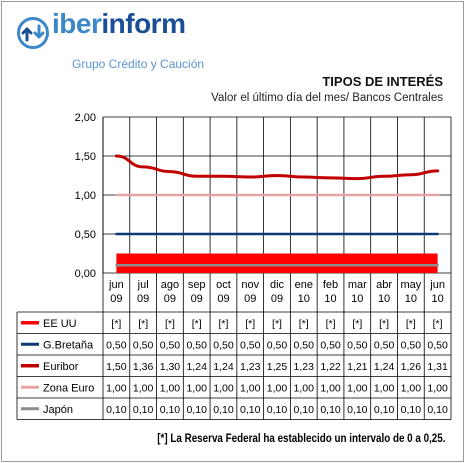 This screenshot has width=465, height=463. I want to click on y-tick-label: 0,00, so click(85, 274).